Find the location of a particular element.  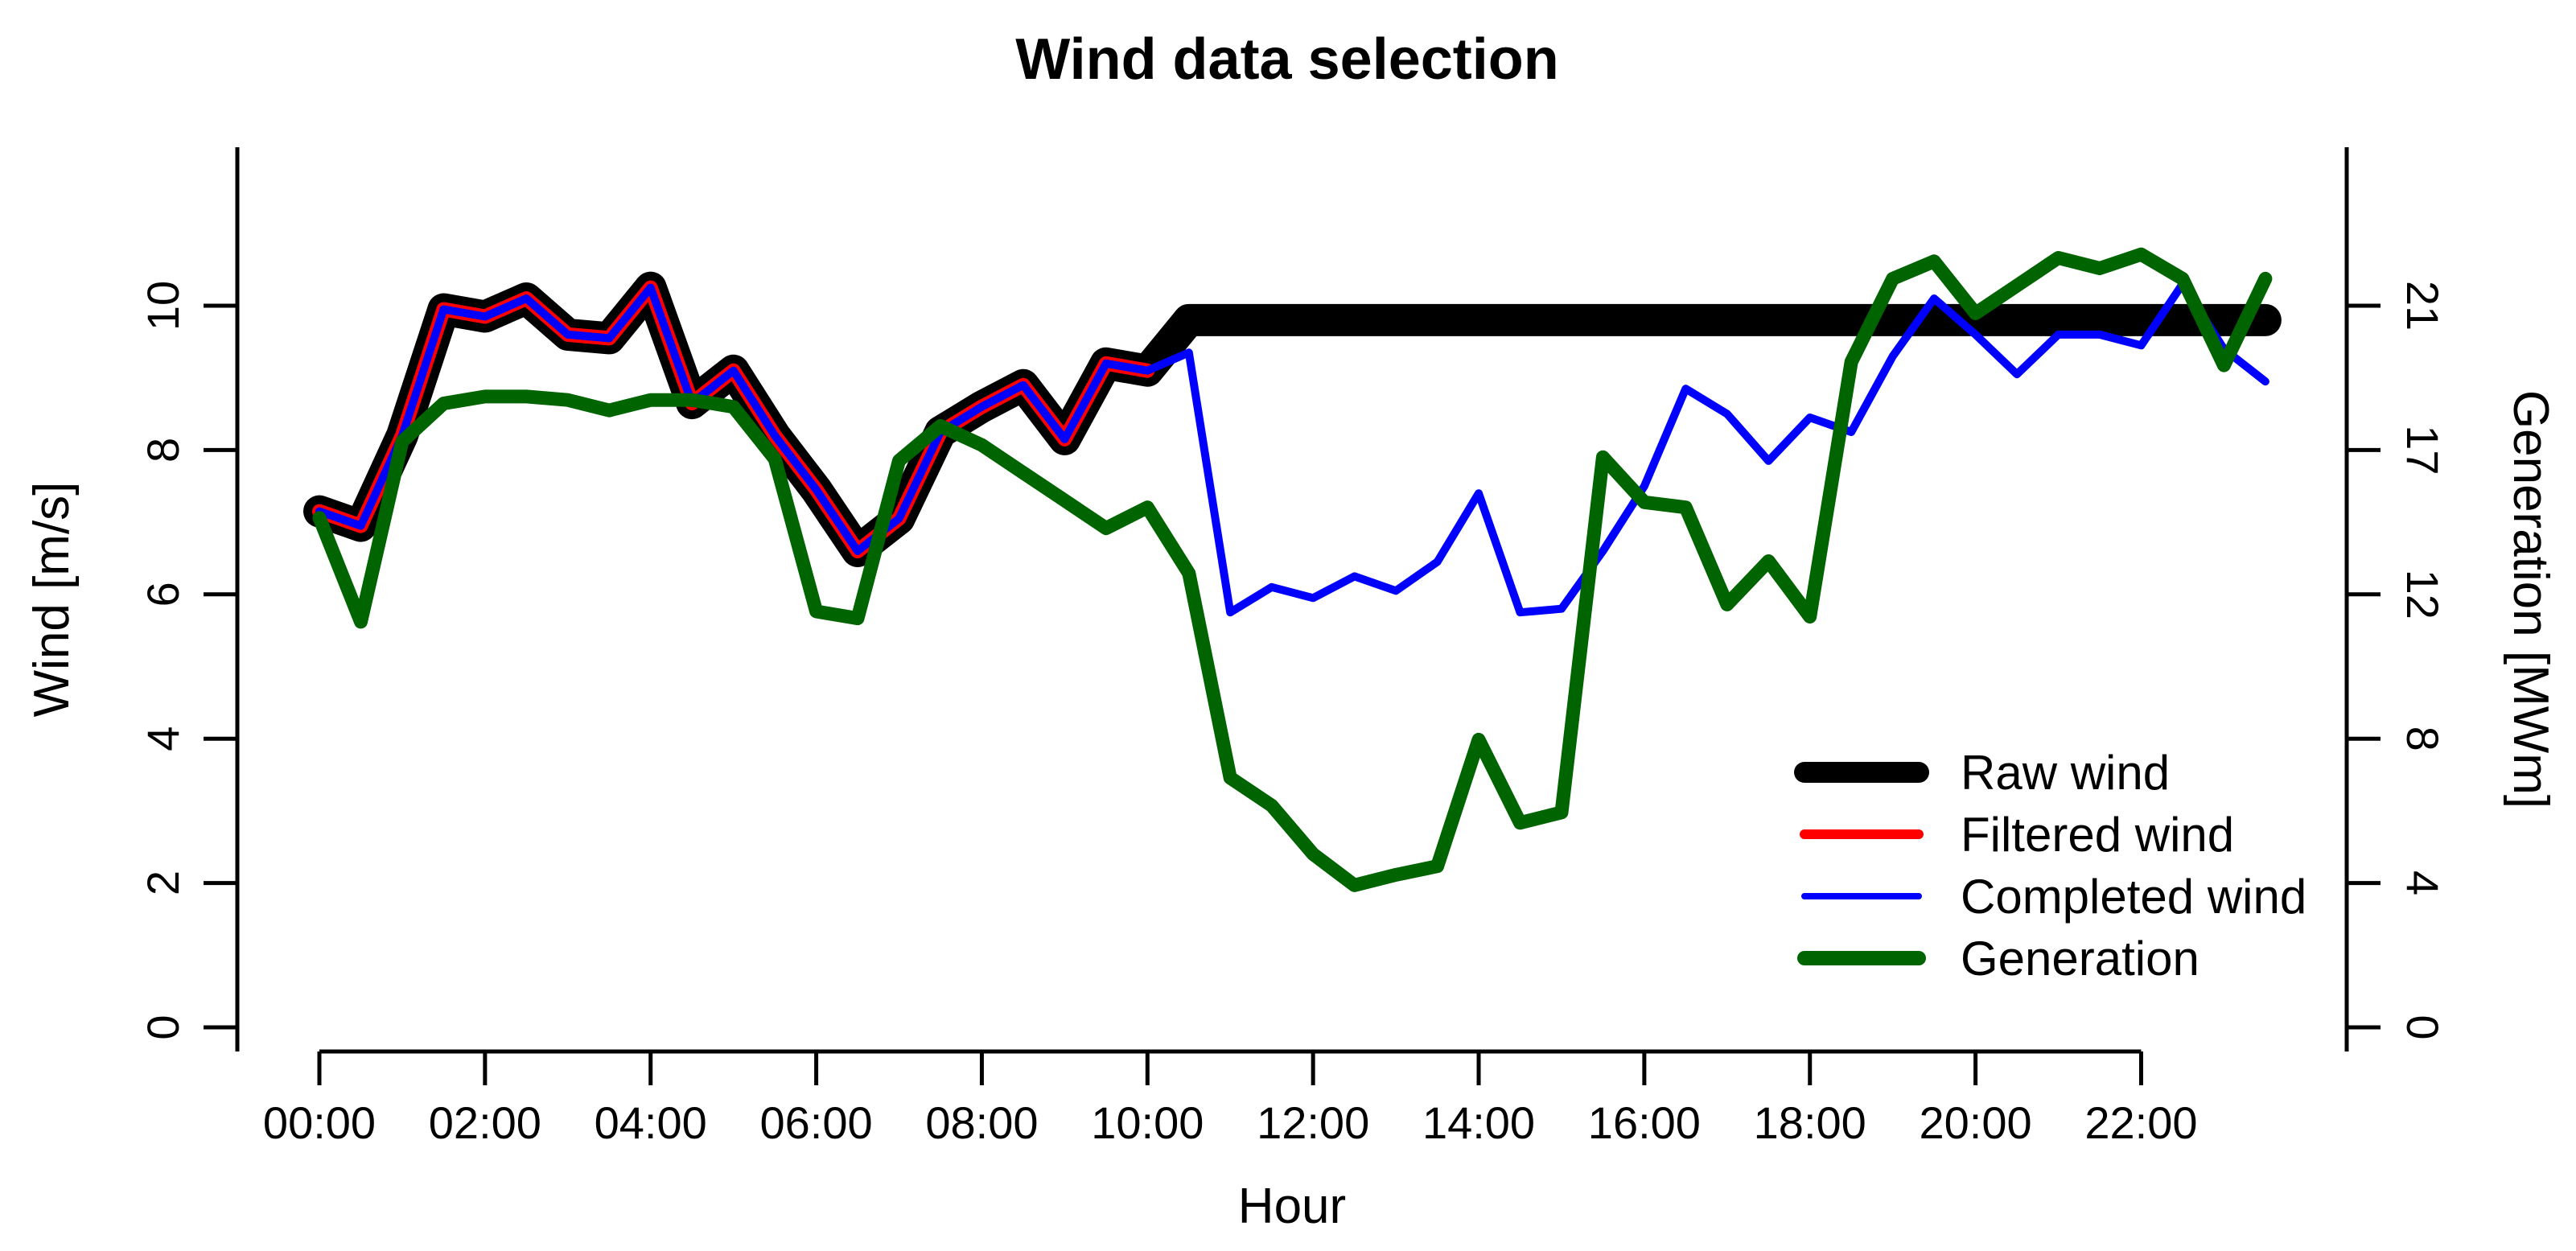

x-tick-label: 12:00 is located at coordinates (1313, 1122).